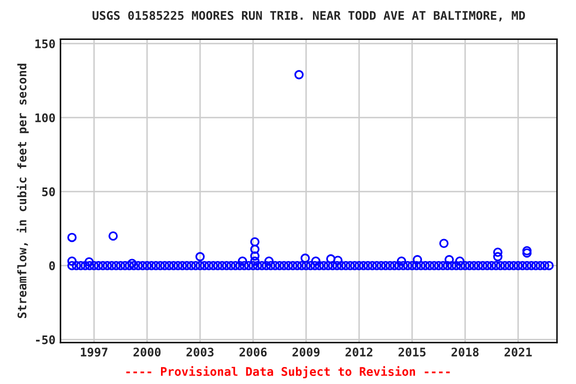  I want to click on x-tick-label: 2021, so click(518, 352).